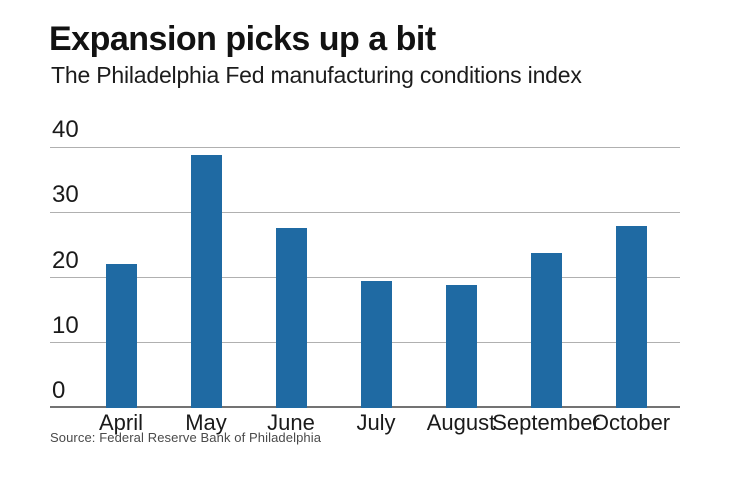 The width and height of the screenshot is (740, 482). I want to click on x-tick-label: May, so click(206, 422).